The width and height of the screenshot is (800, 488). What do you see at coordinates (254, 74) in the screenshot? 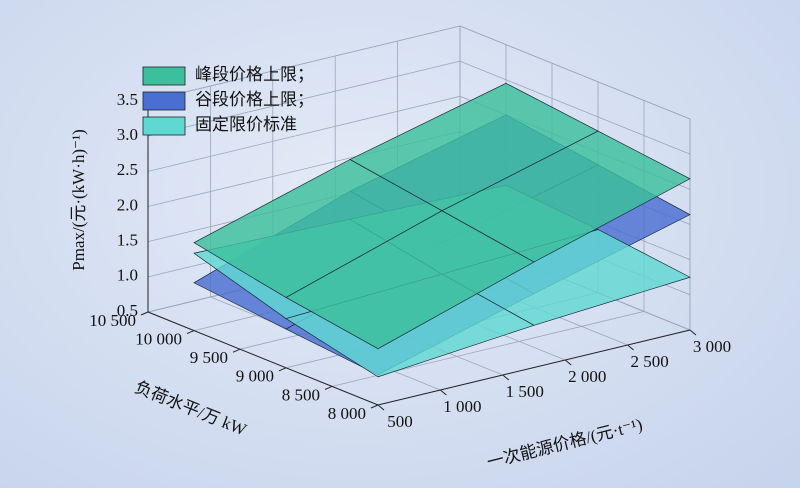
I see `legend-label: 峰段价格上限；` at bounding box center [254, 74].